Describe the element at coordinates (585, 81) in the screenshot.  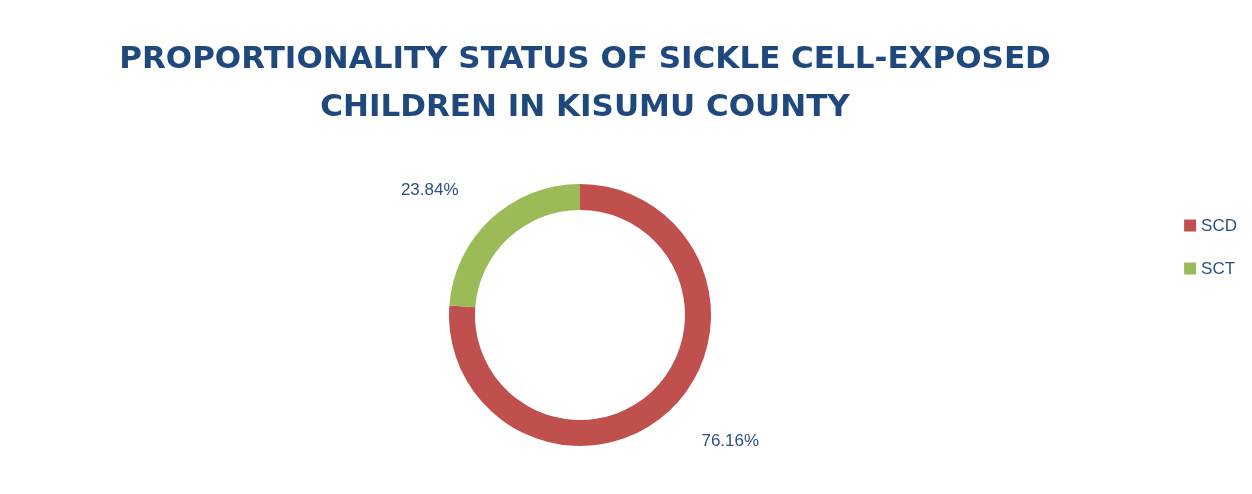
I see `chart-title: PROPORTIONALITY STATUS OF SICKLE CELL-EXPOSED CHILDREN IN KISUMU COUNTY` at that location.